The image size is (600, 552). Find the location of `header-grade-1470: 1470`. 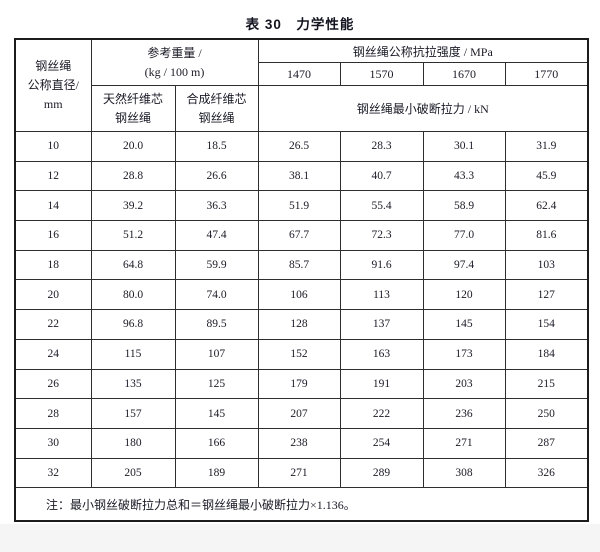

header-grade-1470: 1470 is located at coordinates (299, 74).